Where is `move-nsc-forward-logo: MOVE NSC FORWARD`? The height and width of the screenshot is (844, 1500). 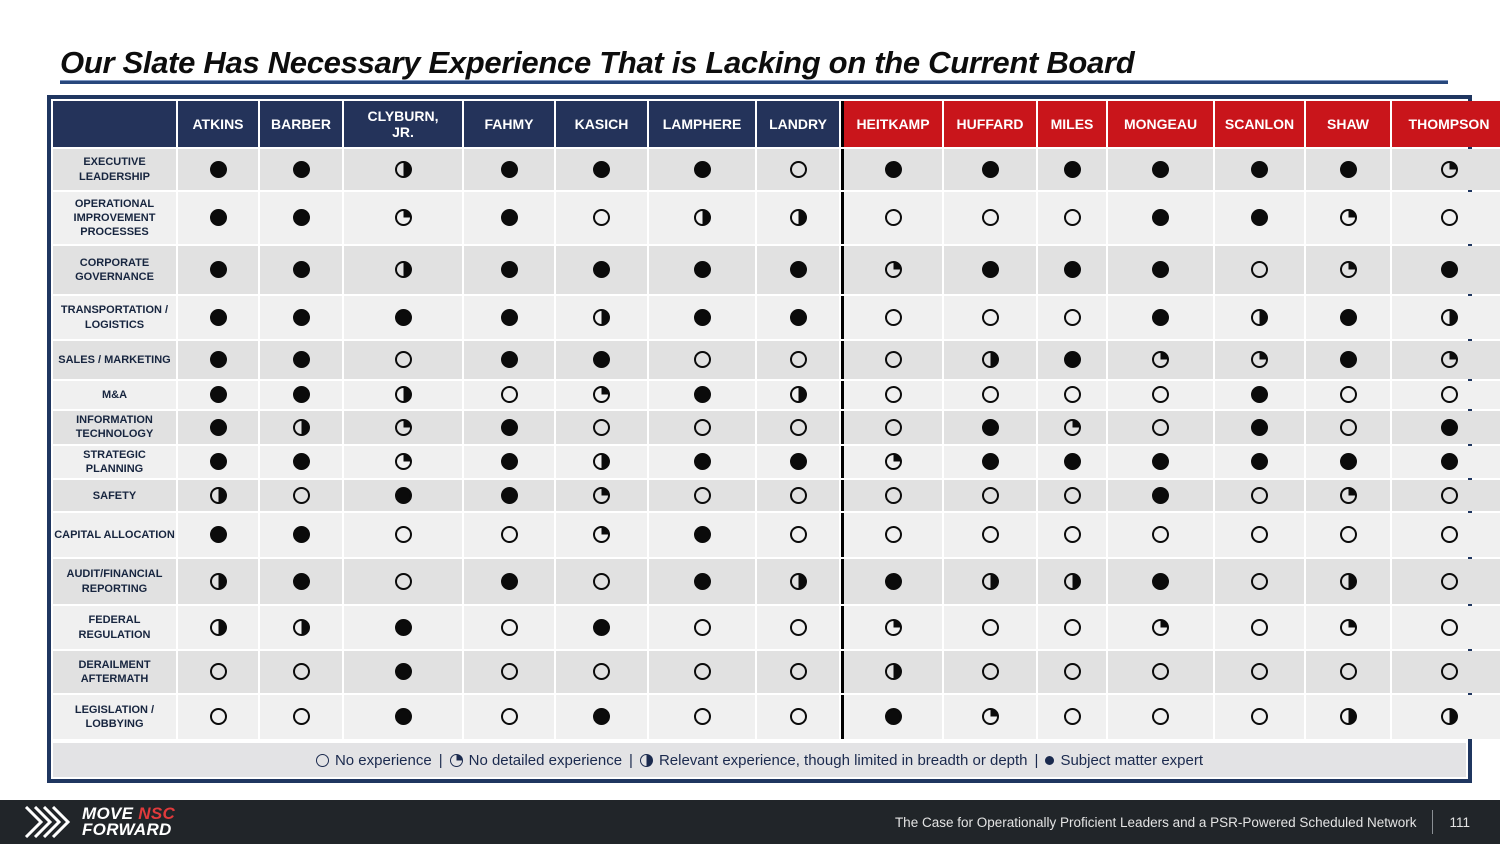 move-nsc-forward-logo: MOVE NSC FORWARD is located at coordinates (99, 821).